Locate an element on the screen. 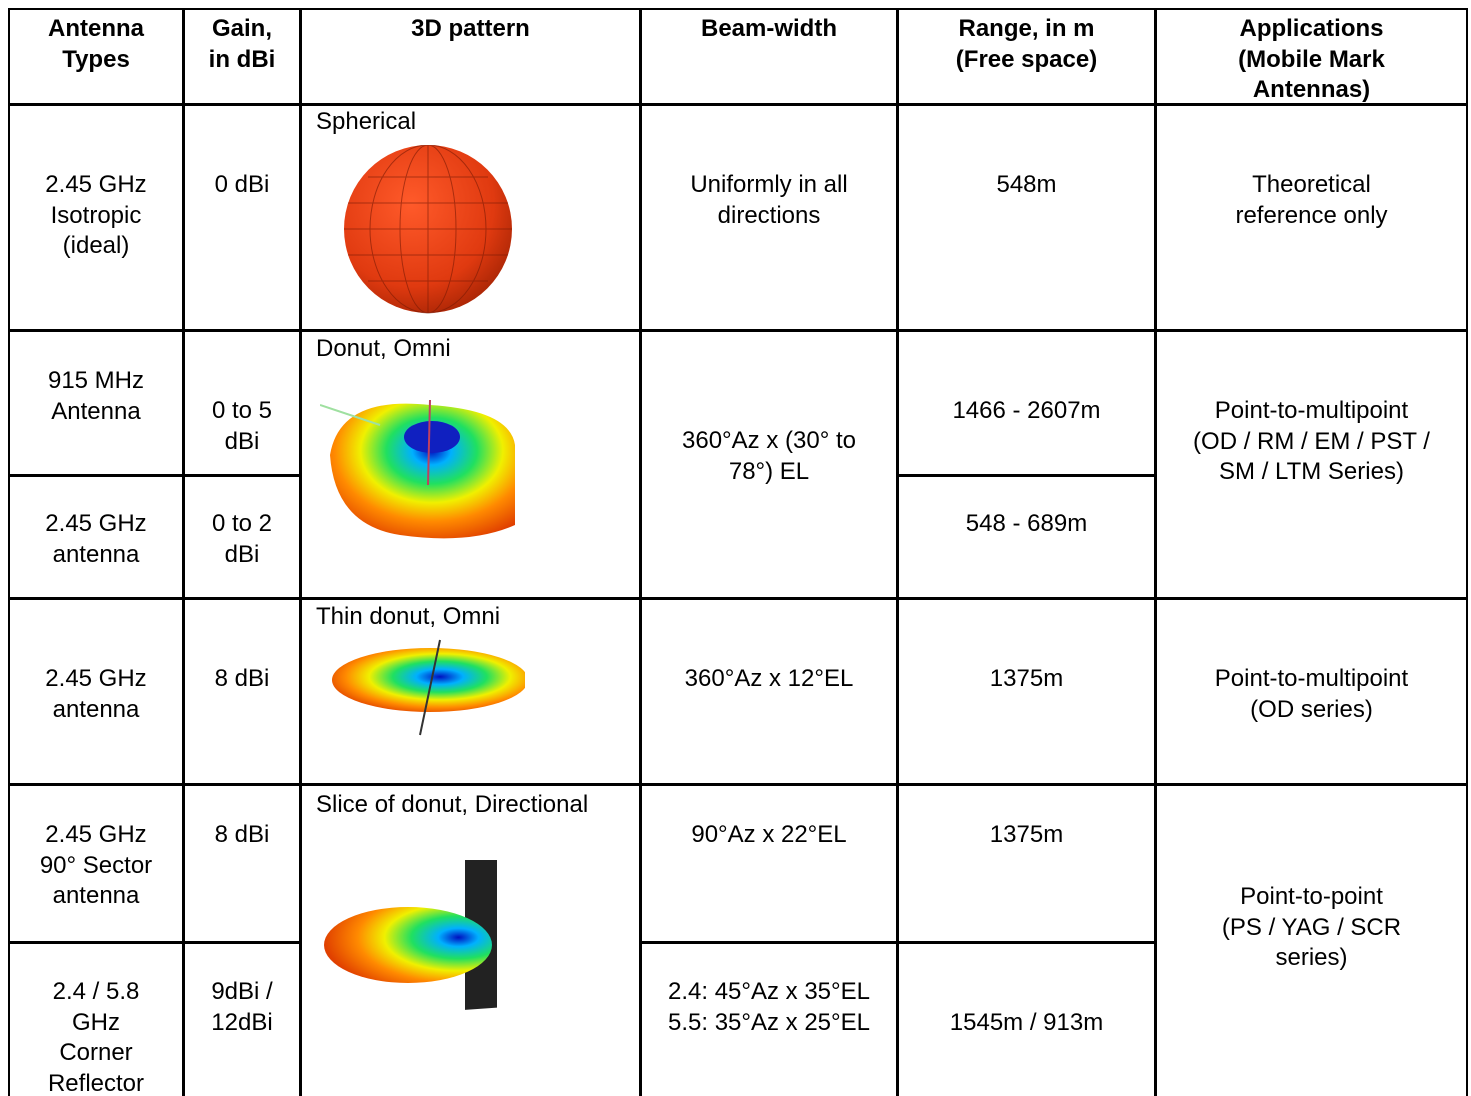  beam-cell: 90°Az x 22°EL is located at coordinates (769, 863).